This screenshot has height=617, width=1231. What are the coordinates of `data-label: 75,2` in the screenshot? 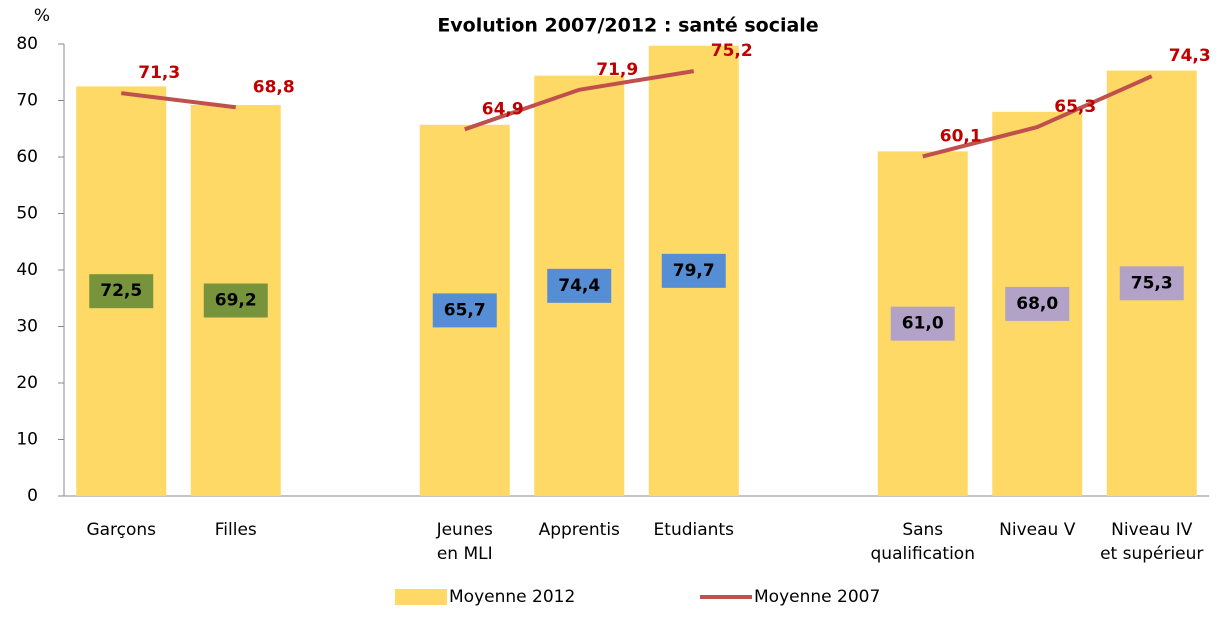 It's located at (732, 51).